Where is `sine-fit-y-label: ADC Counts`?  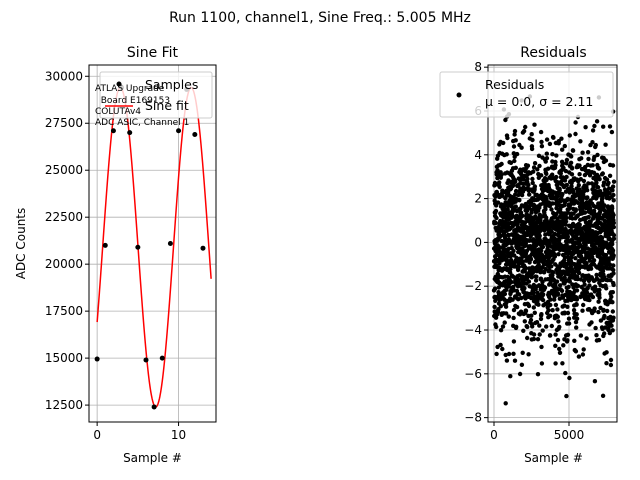
sine-fit-y-label: ADC Counts is located at coordinates (21, 244).